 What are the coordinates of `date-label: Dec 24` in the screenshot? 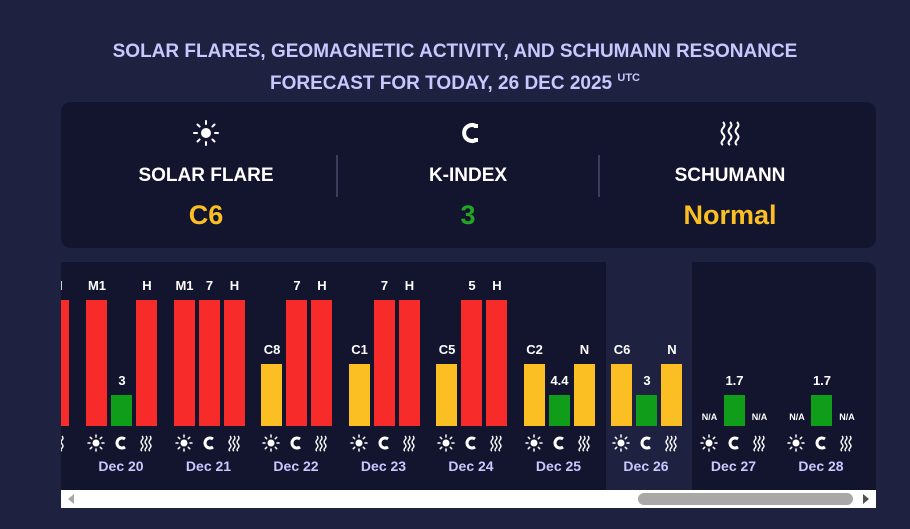 It's located at (471, 466).